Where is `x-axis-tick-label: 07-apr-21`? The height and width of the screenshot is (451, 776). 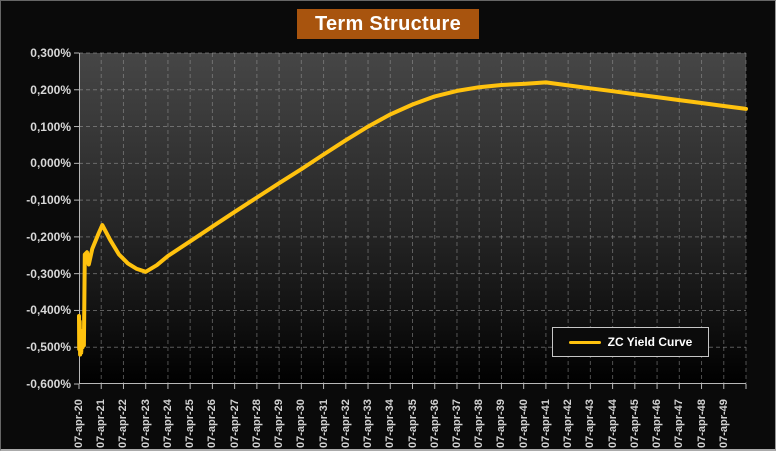 x-axis-tick-label: 07-apr-21 is located at coordinates (101, 423).